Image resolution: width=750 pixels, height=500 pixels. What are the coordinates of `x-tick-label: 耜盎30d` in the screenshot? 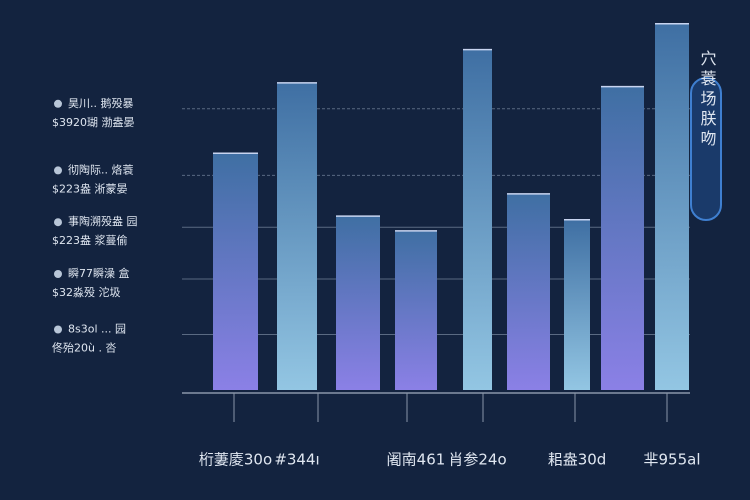 It's located at (577, 460).